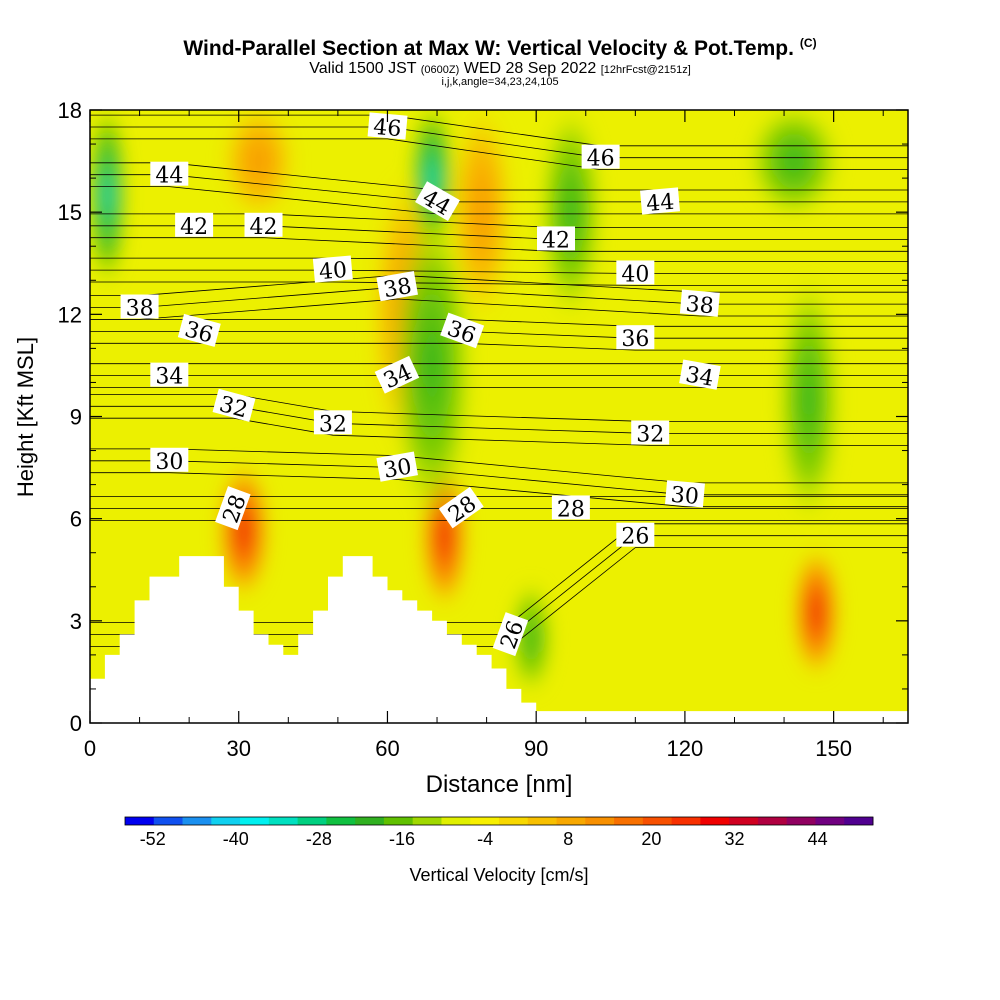 This screenshot has width=1000, height=1000. What do you see at coordinates (734, 839) in the screenshot?
I see `colorbar-tick-label: 32` at bounding box center [734, 839].